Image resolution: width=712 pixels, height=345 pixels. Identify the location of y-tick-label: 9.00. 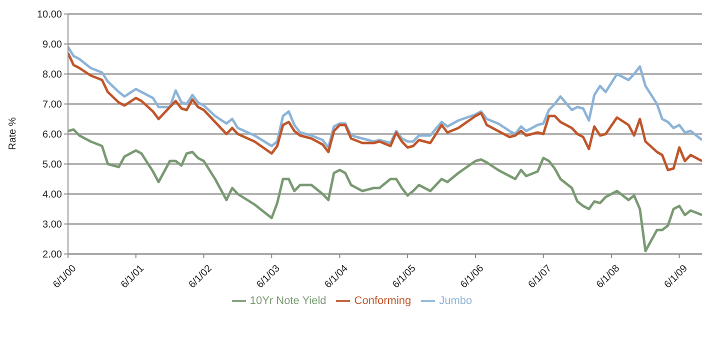
(52, 45).